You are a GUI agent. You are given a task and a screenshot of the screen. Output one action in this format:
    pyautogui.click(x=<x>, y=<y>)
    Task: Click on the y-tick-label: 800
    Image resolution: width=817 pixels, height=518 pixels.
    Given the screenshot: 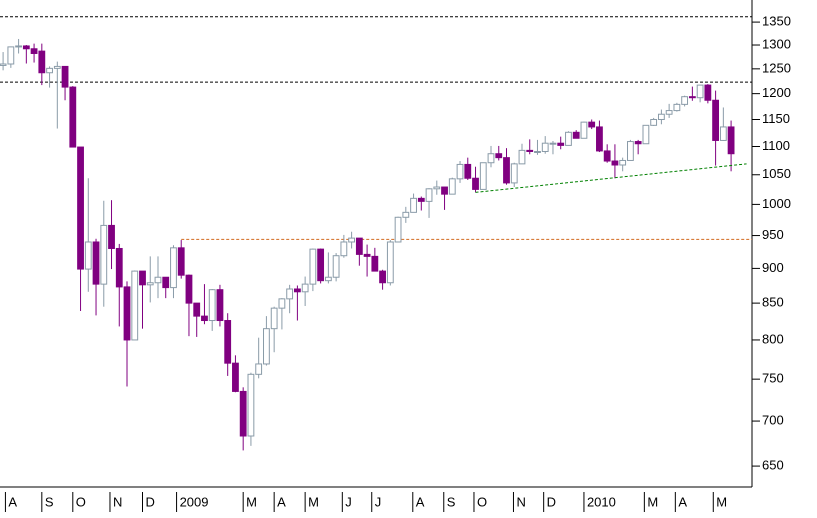 What is the action you would take?
    pyautogui.click(x=773, y=338)
    